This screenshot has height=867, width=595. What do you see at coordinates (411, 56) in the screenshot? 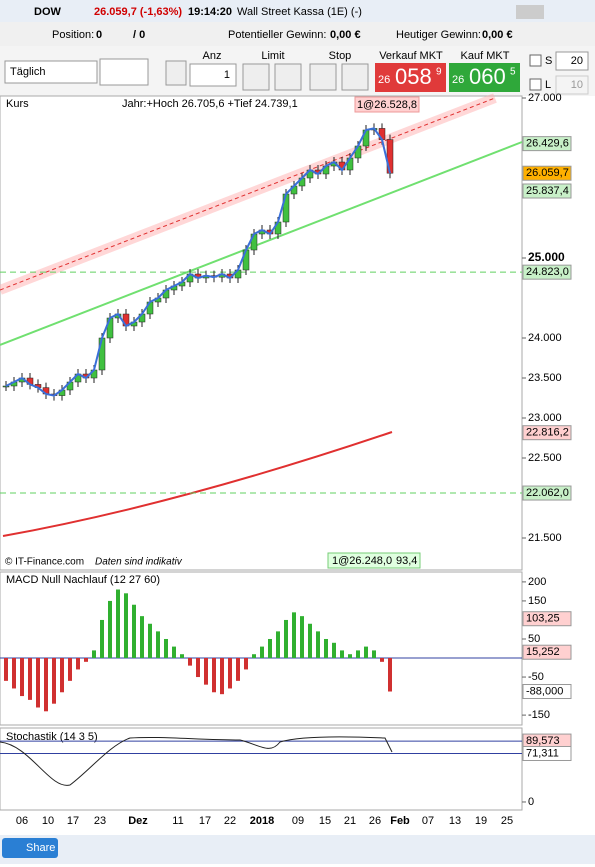
I see `sell-label: Verkauf MKT` at bounding box center [411, 56].